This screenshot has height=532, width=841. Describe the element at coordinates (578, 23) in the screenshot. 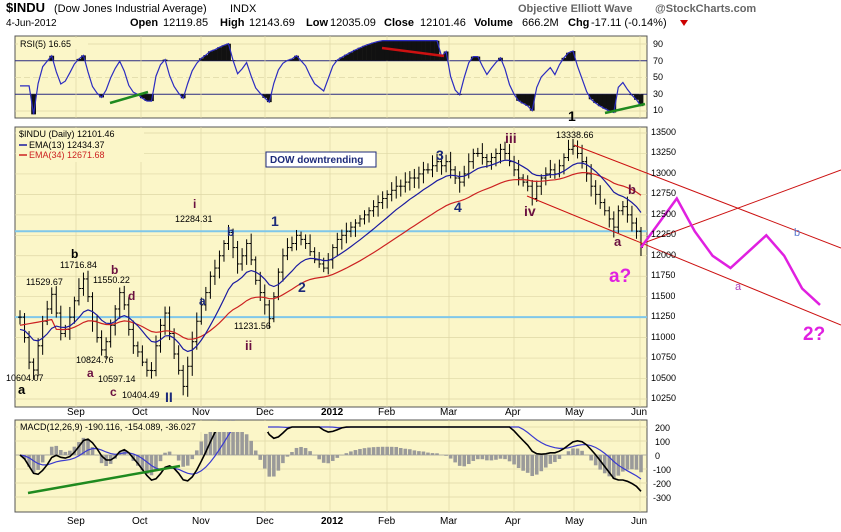

I see `chg-label: Chg` at that location.